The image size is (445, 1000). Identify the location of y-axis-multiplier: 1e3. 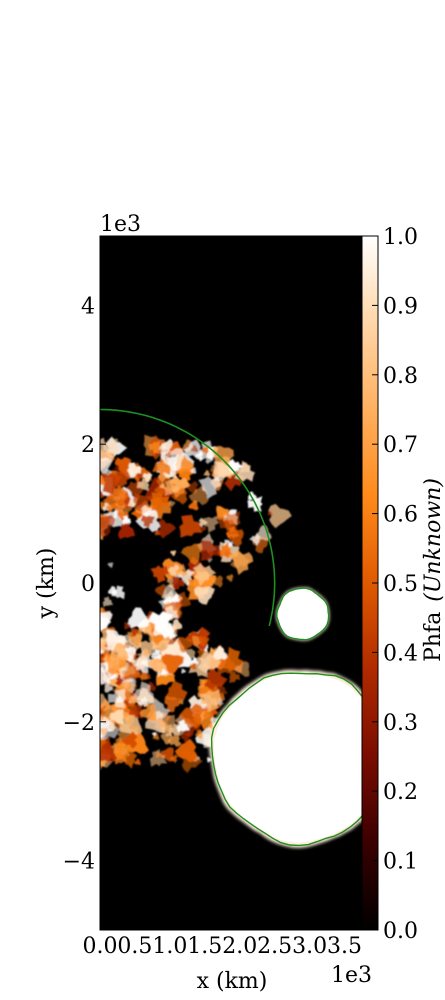
(120, 224).